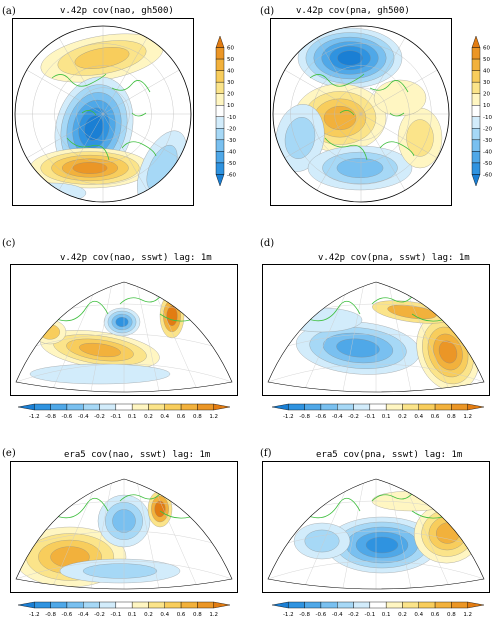  What do you see at coordinates (267, 11) in the screenshot?
I see `panel-d1-letter: (d)` at bounding box center [267, 11].